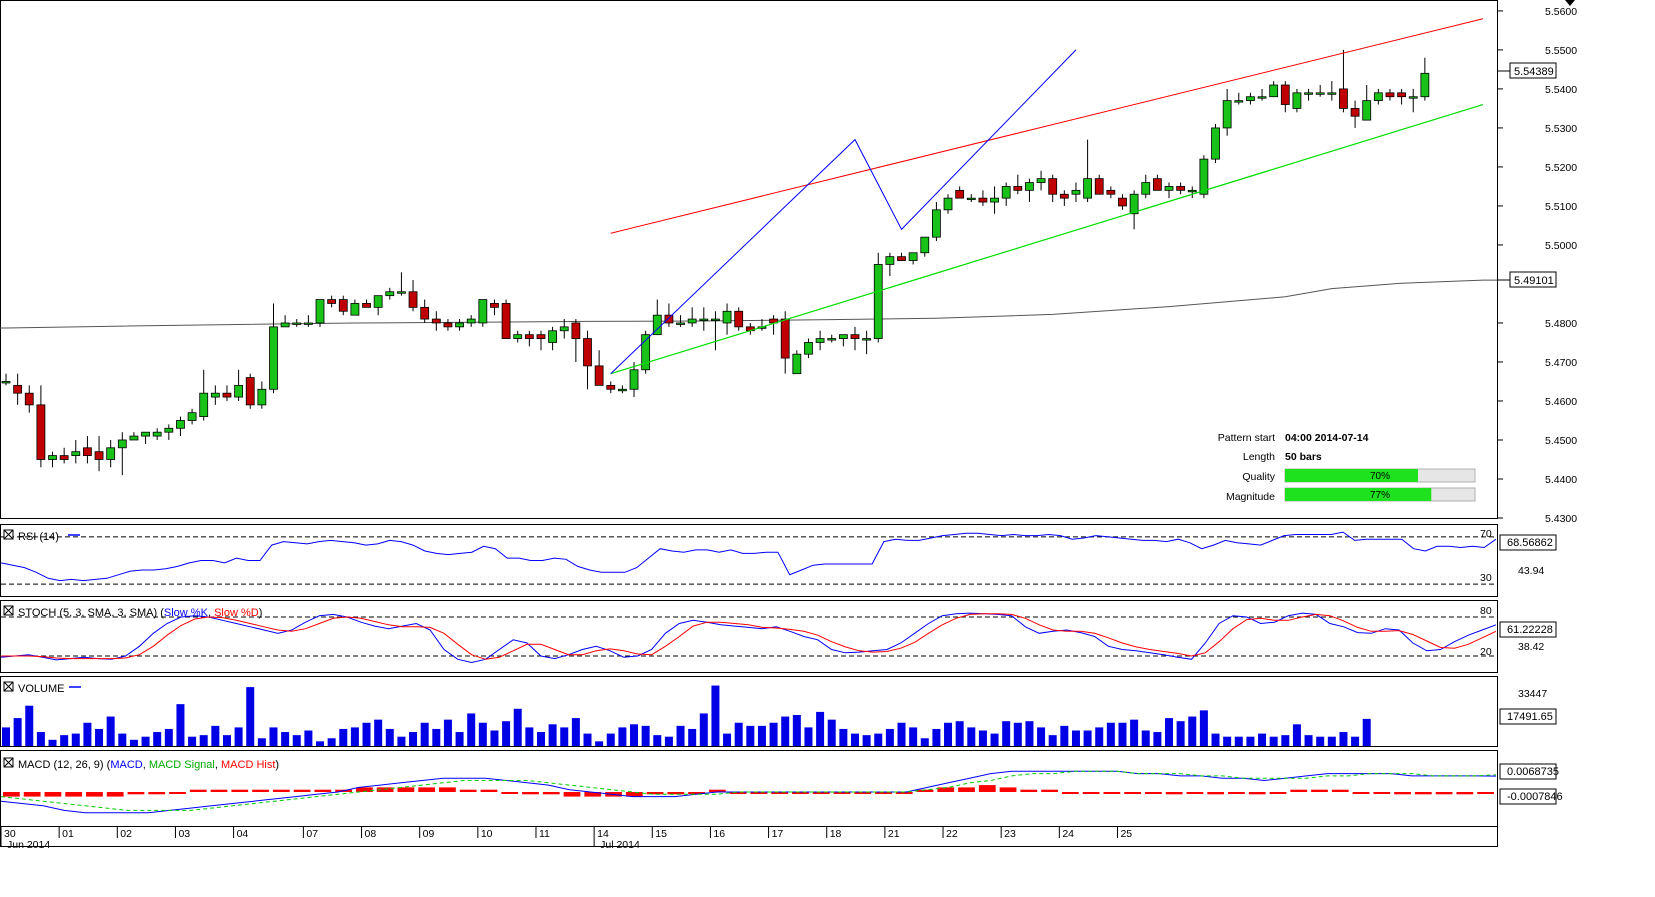  What do you see at coordinates (836, 834) in the screenshot?
I see `time-tick-label: 18` at bounding box center [836, 834].